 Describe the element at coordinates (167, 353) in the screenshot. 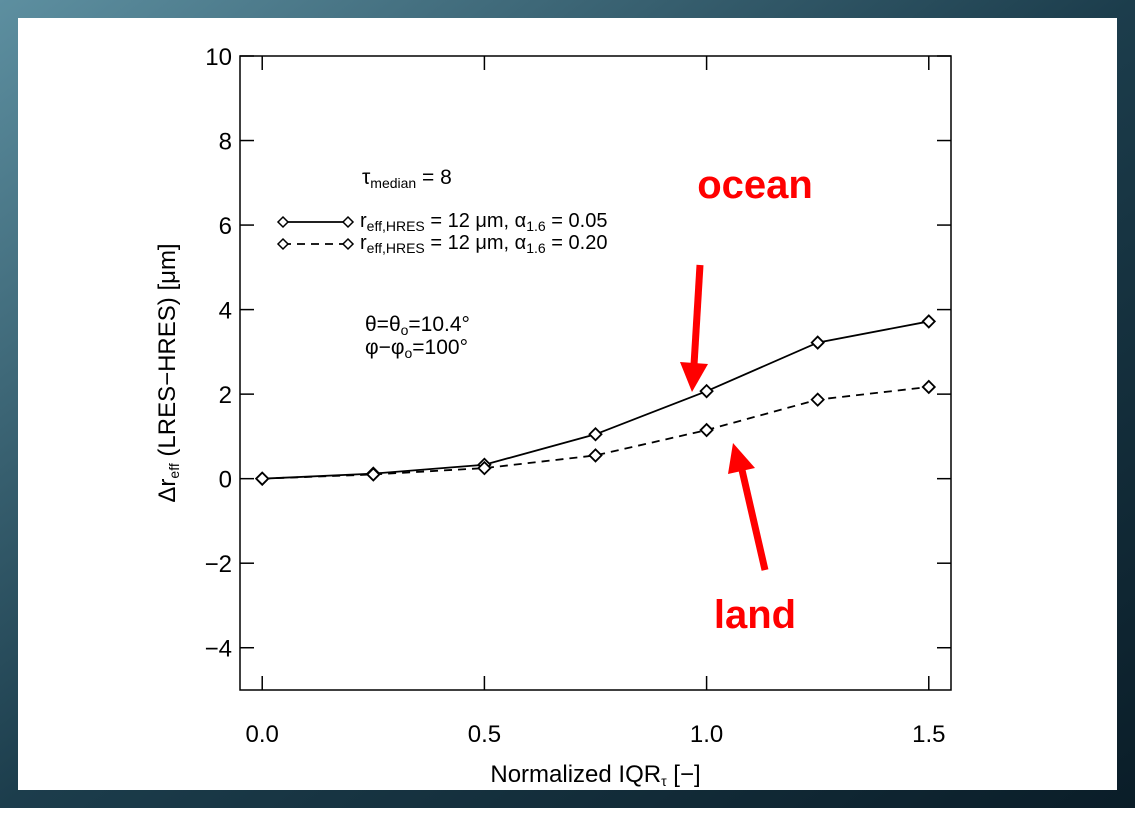

I see `y-axis-label-part: (LRES−HRES) [μm]` at that location.